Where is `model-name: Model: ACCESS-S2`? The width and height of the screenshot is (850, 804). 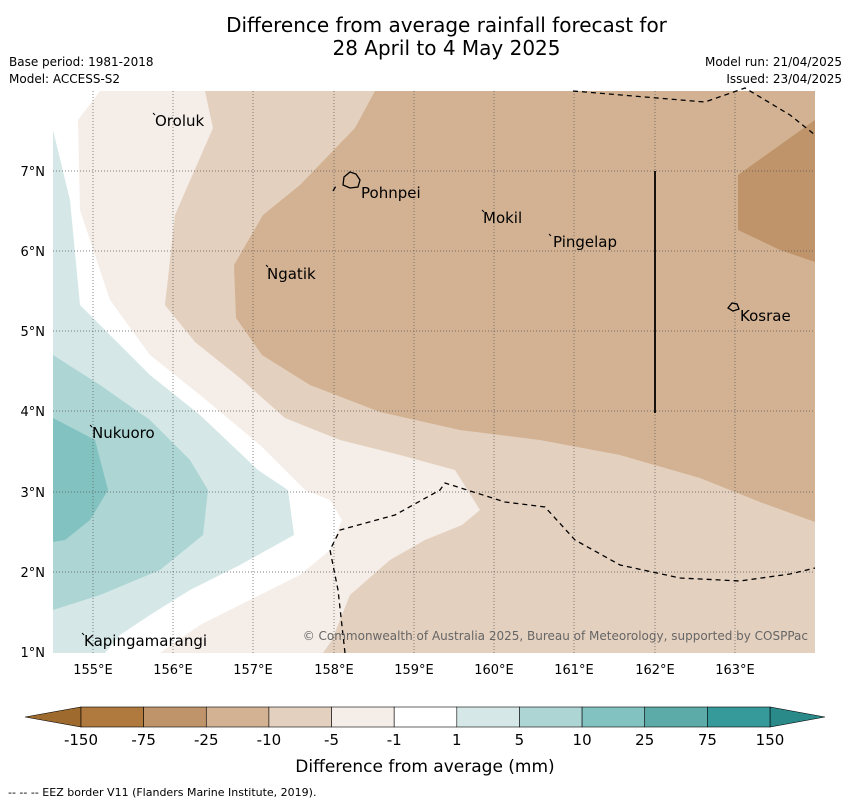 model-name: Model: ACCESS-S2 is located at coordinates (65, 79).